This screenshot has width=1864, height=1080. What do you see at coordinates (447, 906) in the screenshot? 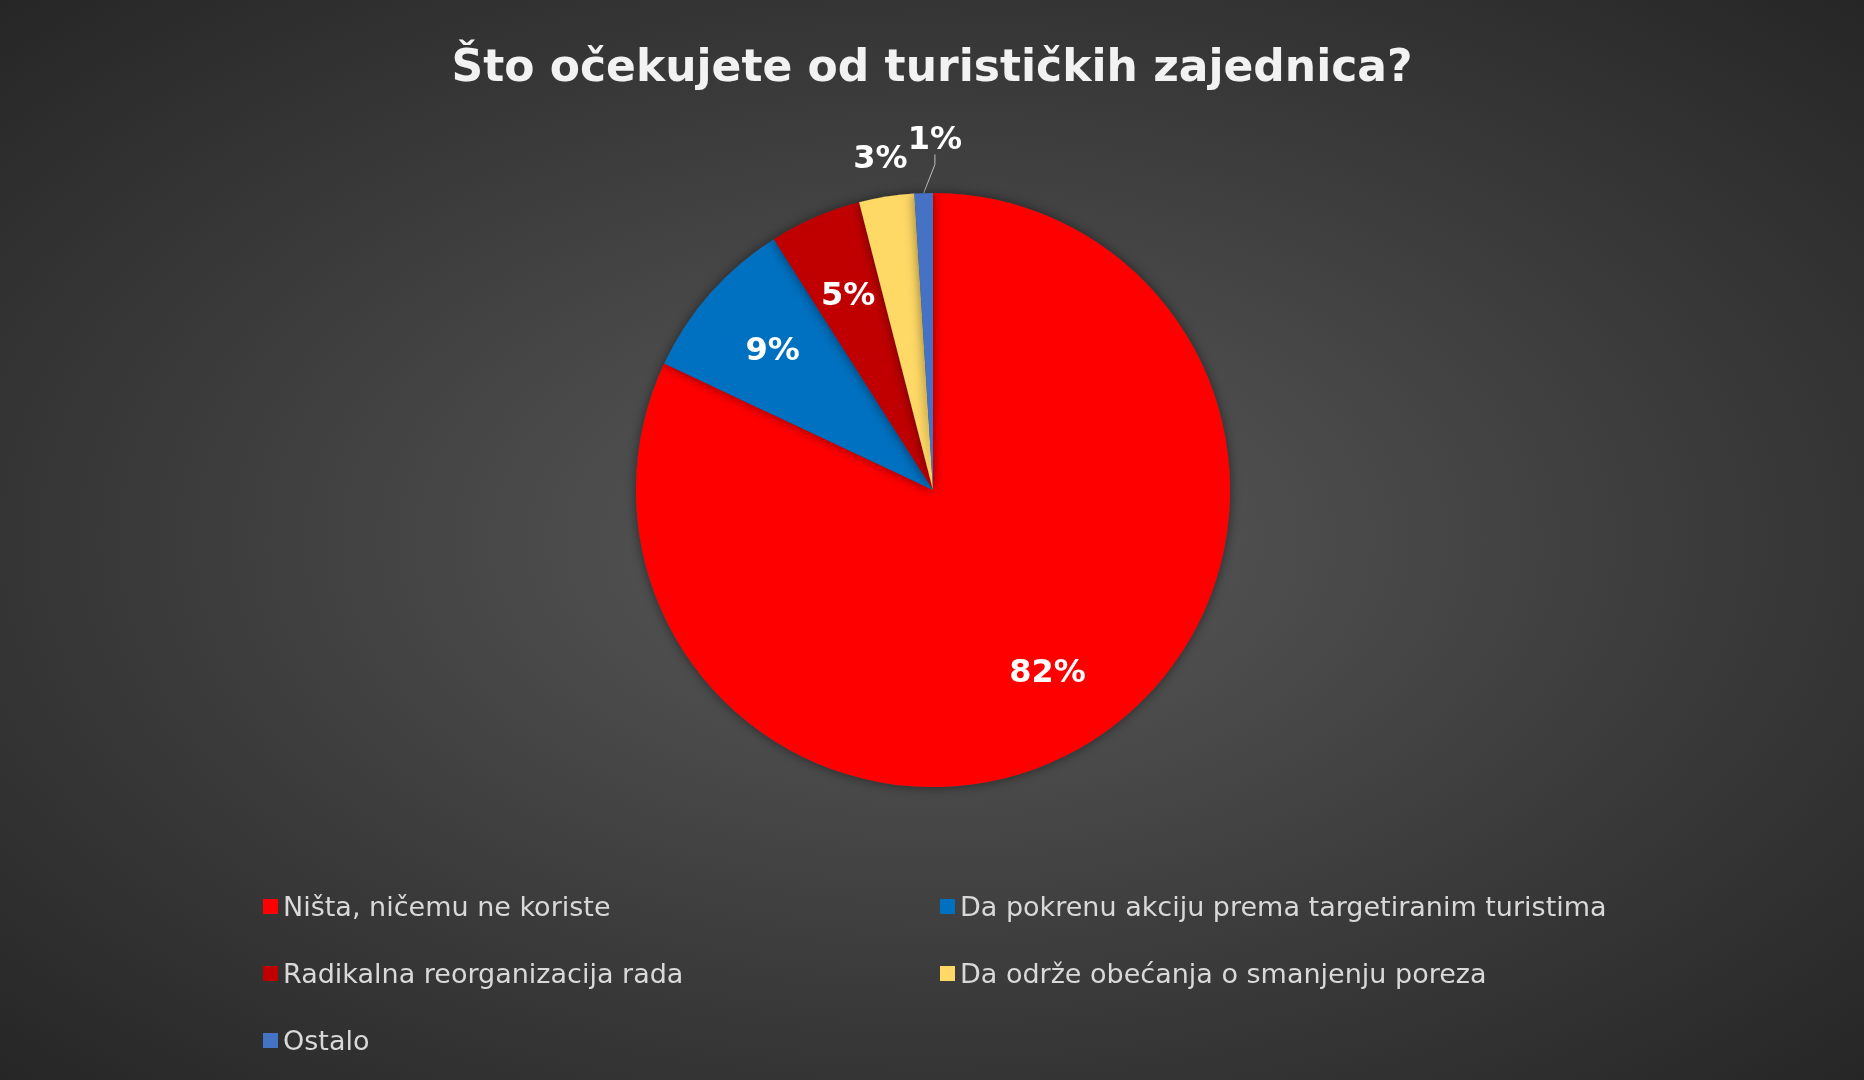
I see `legend-label: Ništa, ničemu ne koriste` at bounding box center [447, 906].